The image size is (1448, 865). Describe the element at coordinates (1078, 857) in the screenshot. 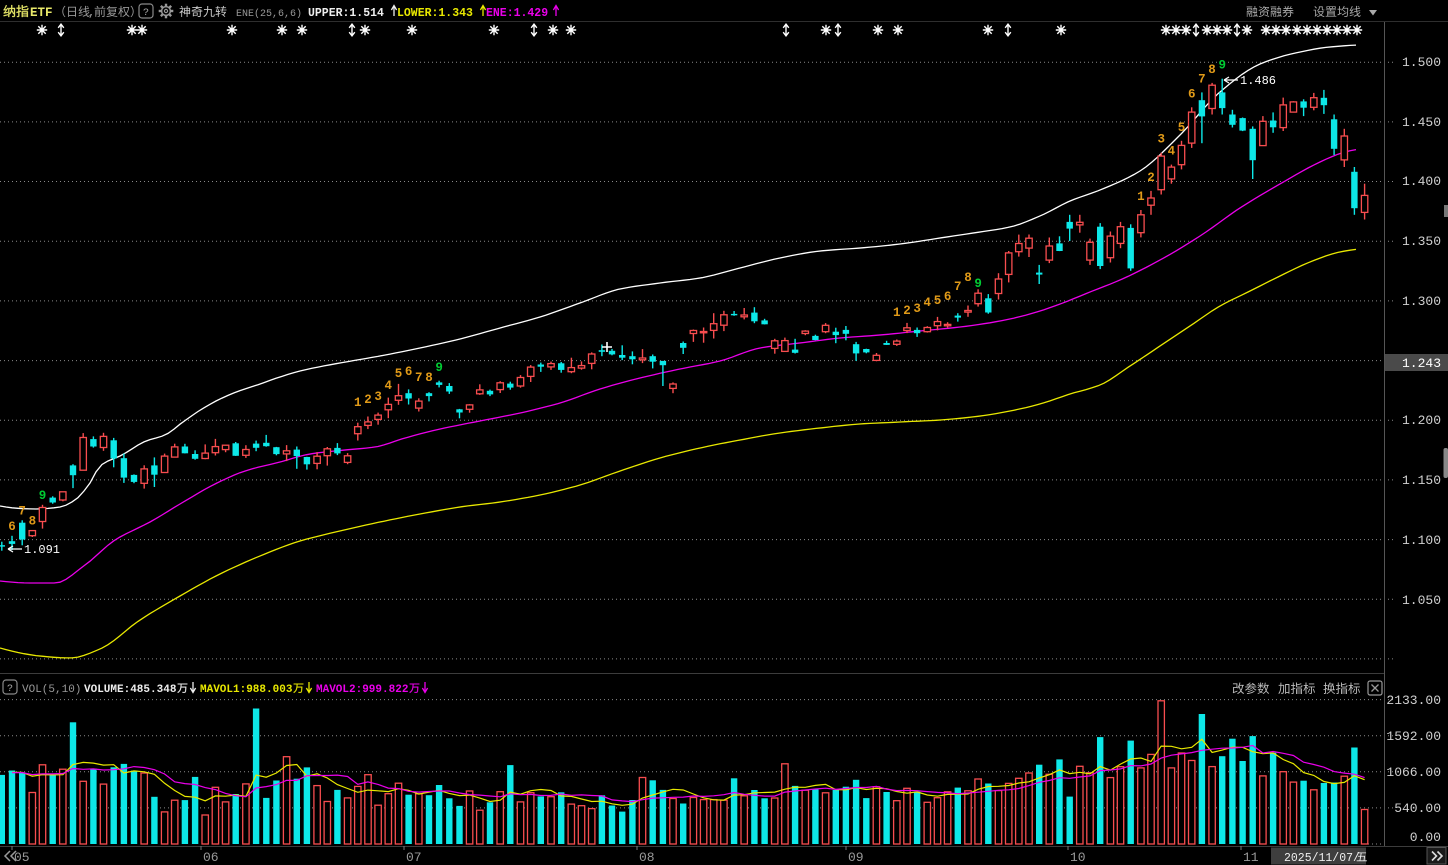

I see `svg-text: 10` at that location.